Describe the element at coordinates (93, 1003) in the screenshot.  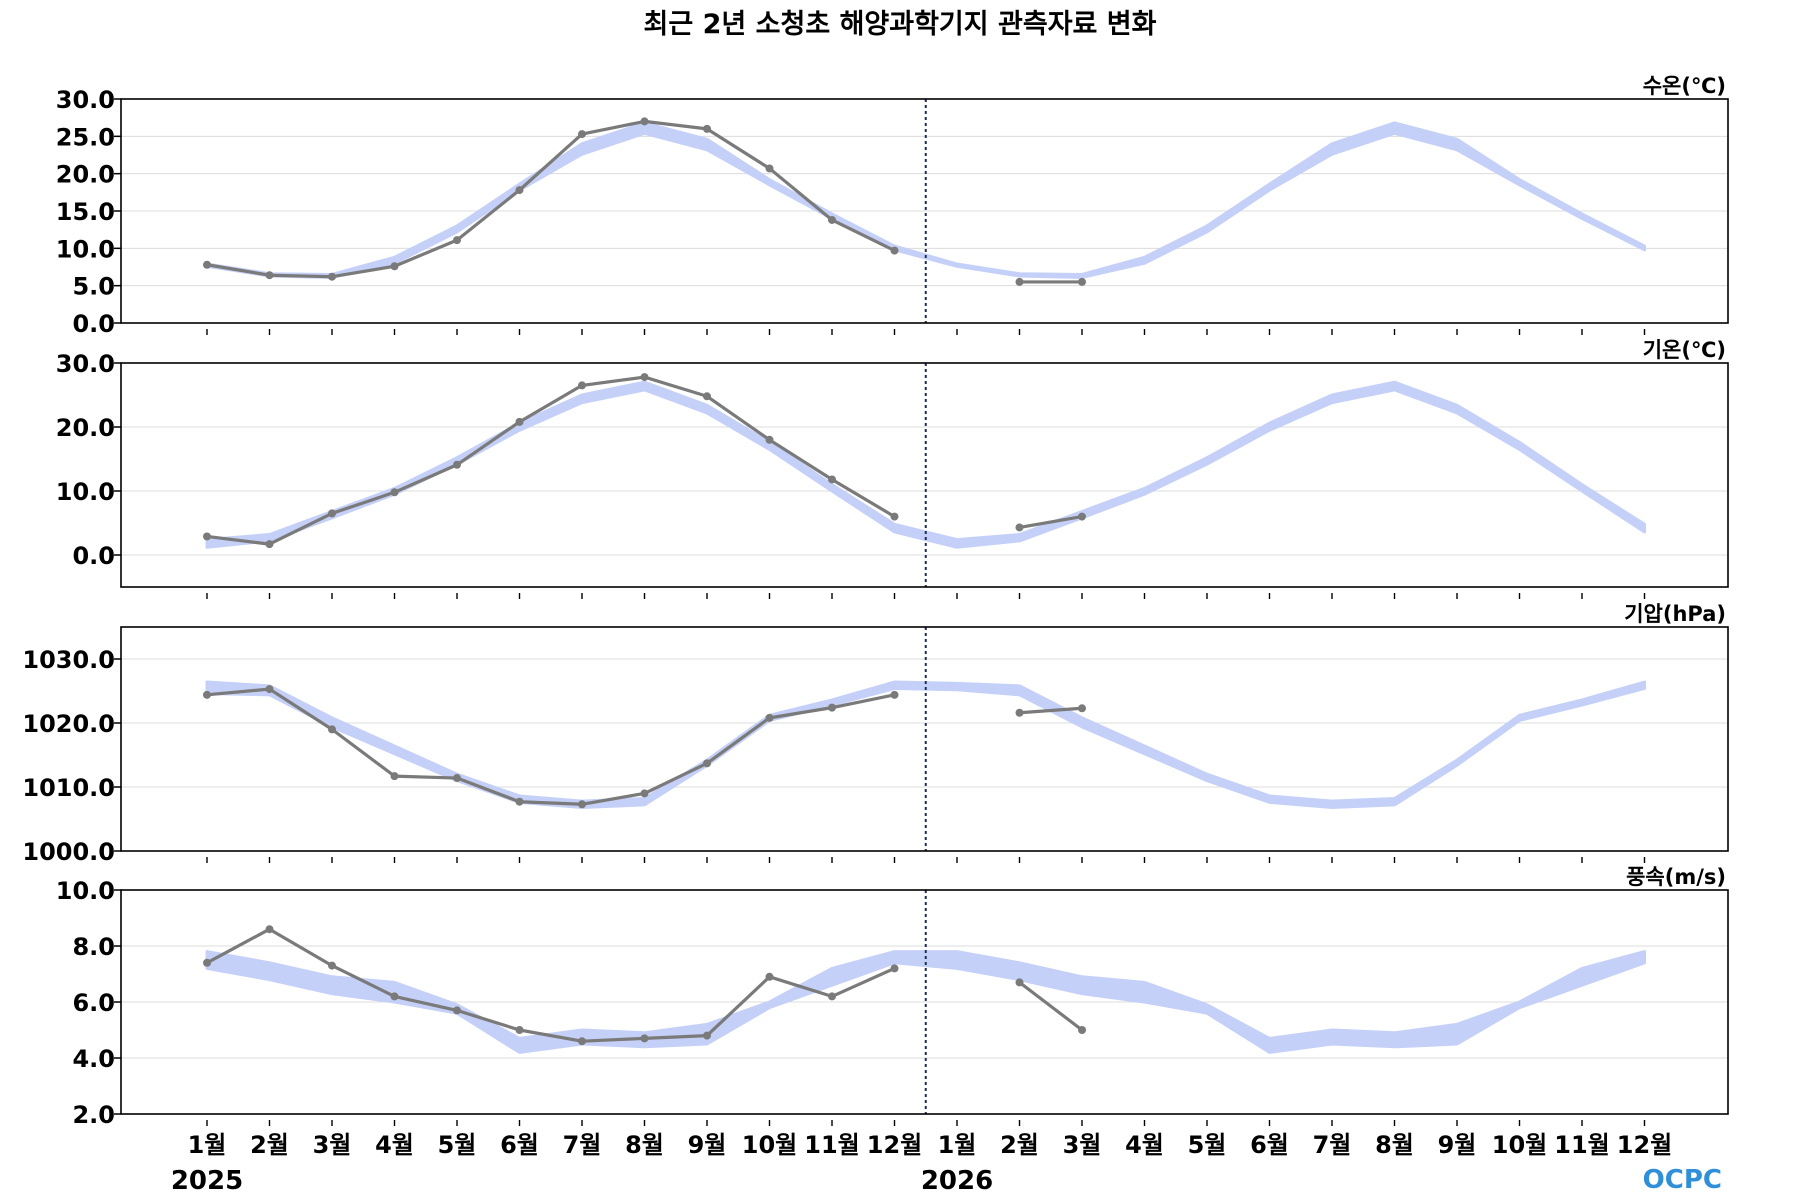
I see `ytick-label: 6.0` at that location.